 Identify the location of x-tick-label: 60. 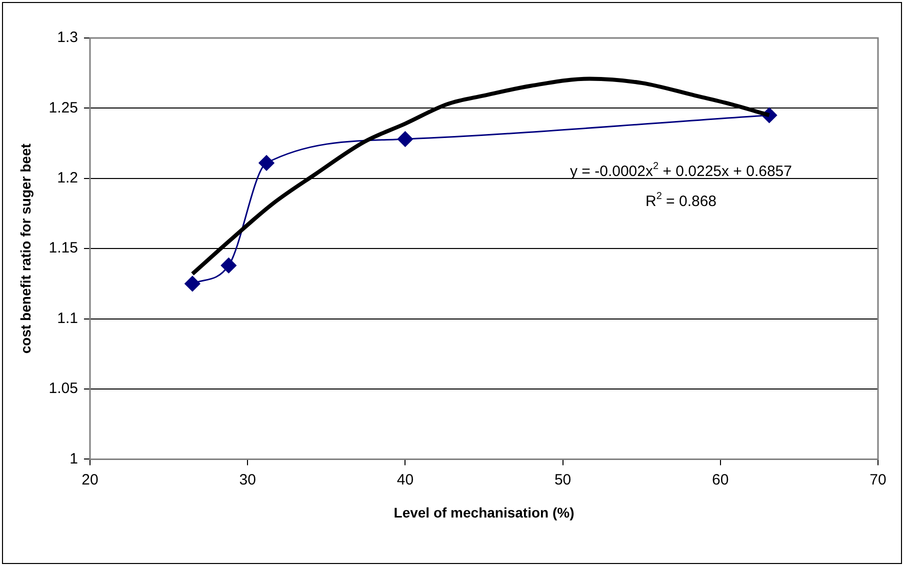
(720, 479).